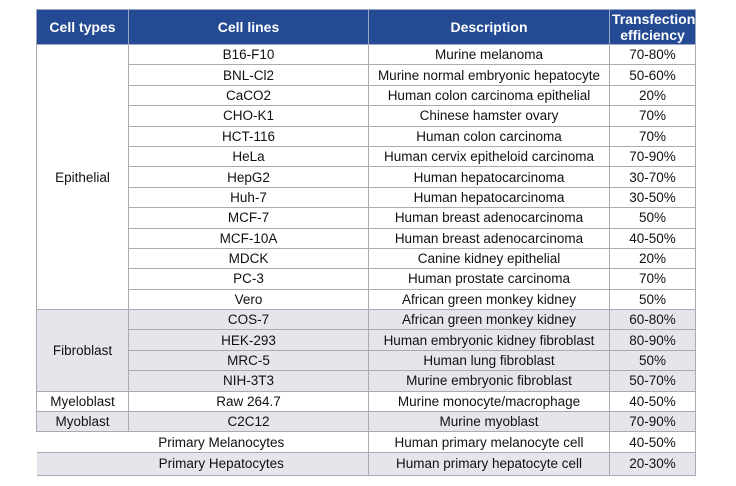 This screenshot has height=486, width=736. I want to click on table-row: Vero African green monkey kidney 50%, so click(366, 299).